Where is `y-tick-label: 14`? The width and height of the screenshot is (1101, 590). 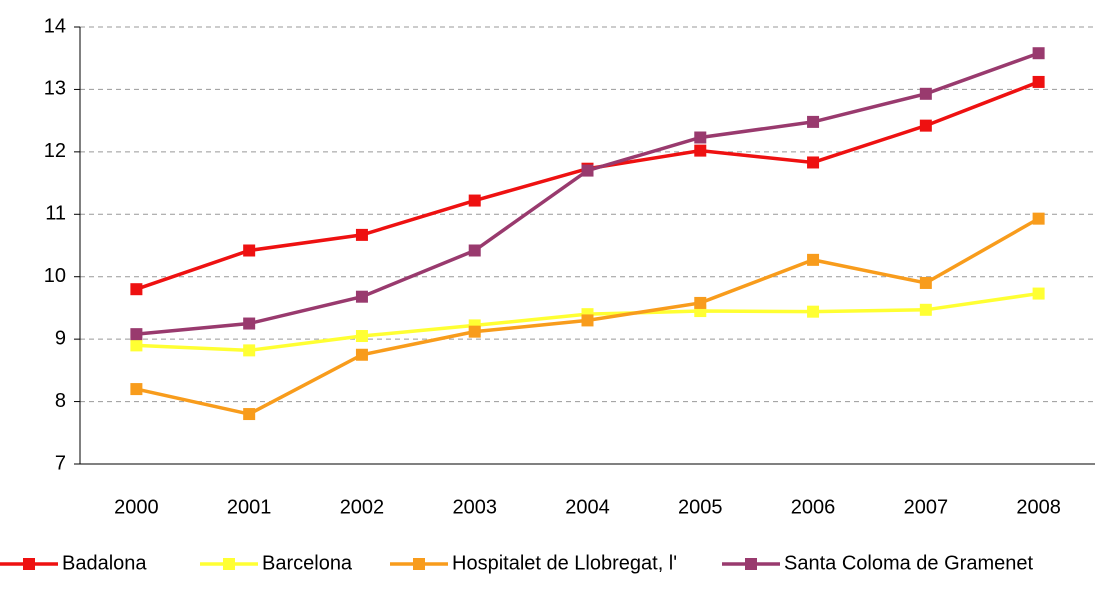 y-tick-label: 14 is located at coordinates (55, 26).